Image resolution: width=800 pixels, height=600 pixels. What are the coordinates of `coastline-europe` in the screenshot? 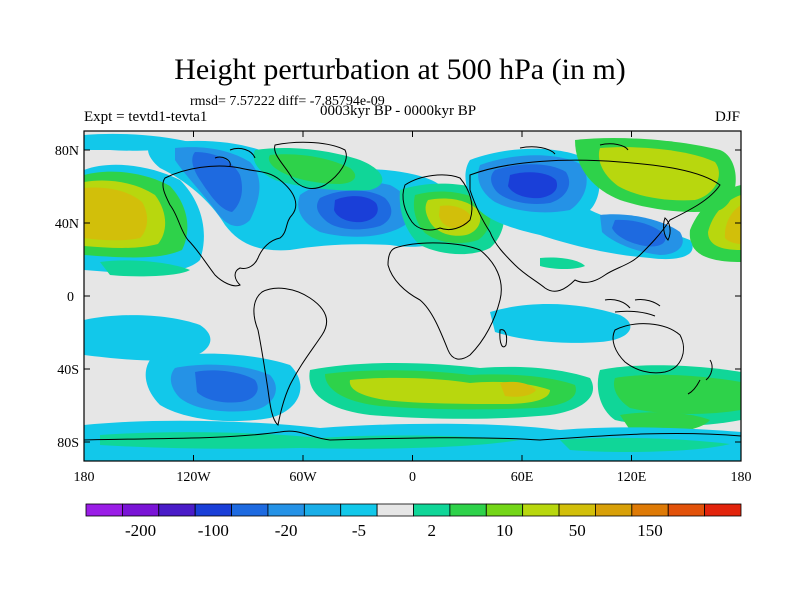 It's located at (437, 202).